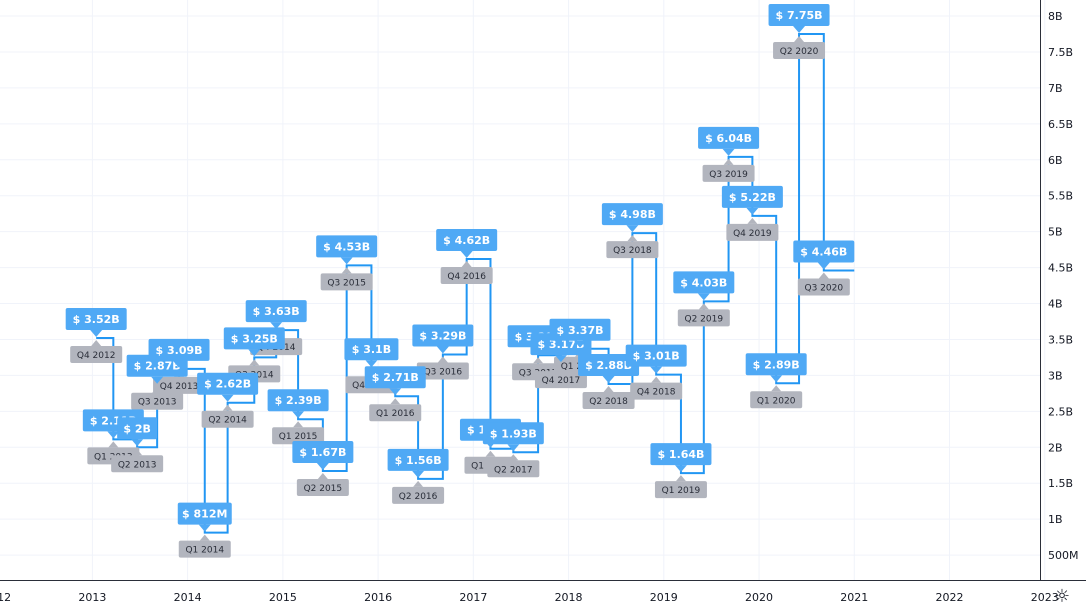 The width and height of the screenshot is (1086, 613). Describe the element at coordinates (1055, 88) in the screenshot. I see `y-tick-label: 7B` at that location.